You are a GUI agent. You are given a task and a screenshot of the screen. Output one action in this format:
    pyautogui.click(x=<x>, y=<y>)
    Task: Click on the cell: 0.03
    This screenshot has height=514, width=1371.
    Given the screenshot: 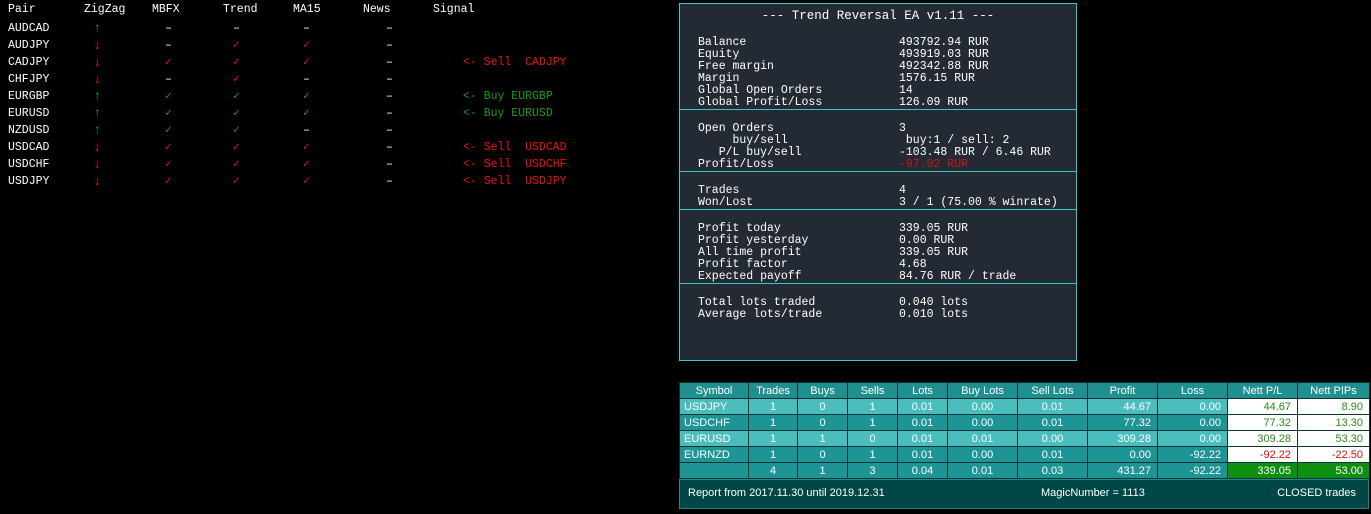 What is the action you would take?
    pyautogui.click(x=1052, y=470)
    